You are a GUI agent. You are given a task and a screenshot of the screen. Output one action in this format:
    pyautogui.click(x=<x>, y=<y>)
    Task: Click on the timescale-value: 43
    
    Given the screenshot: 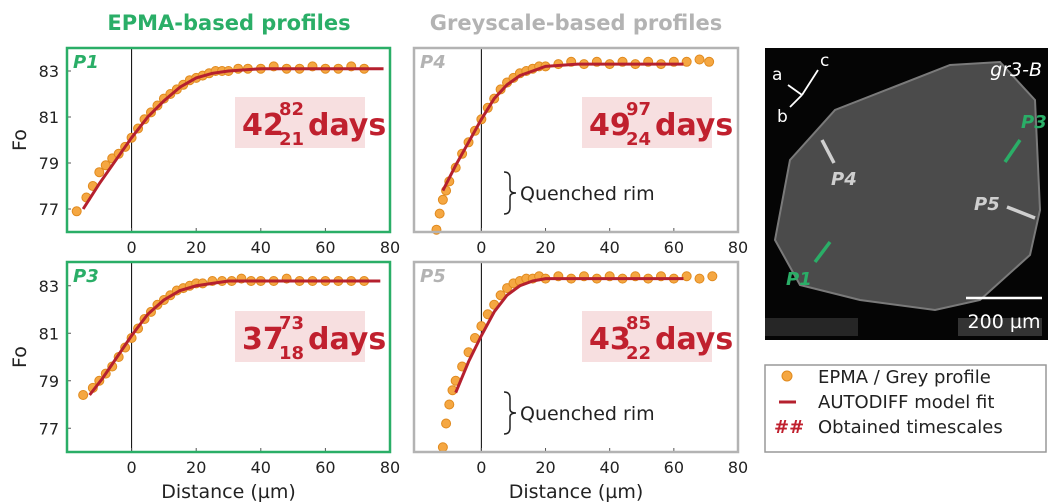 What is the action you would take?
    pyautogui.click(x=610, y=339)
    